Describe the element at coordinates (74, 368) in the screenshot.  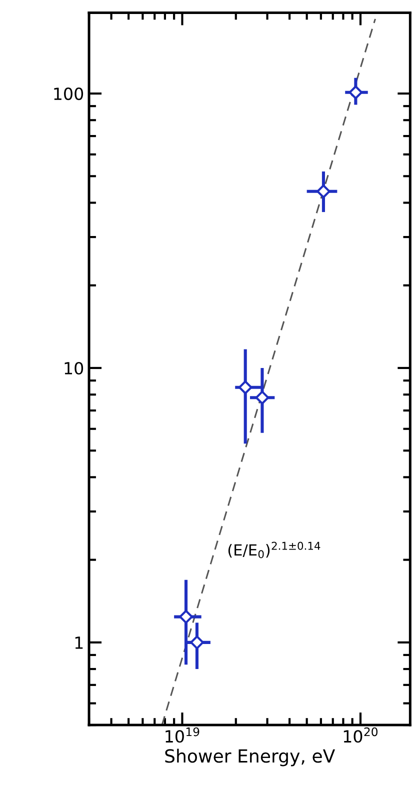
I see `y-tick-label: 10` at that location.